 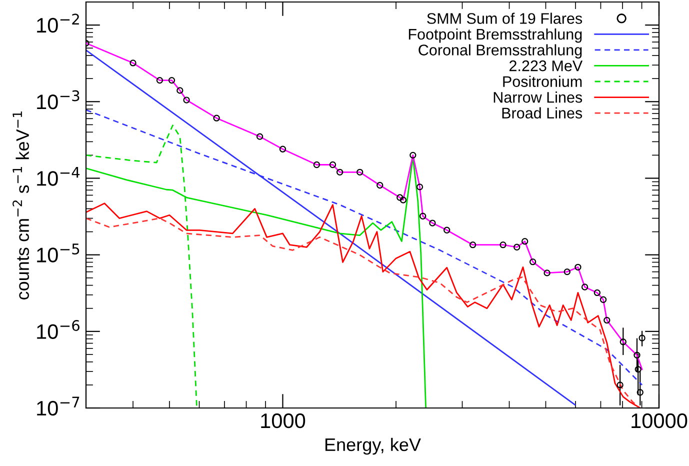 I want to click on legend-label: Coronal Bremsstrahlung, so click(x=500, y=51).